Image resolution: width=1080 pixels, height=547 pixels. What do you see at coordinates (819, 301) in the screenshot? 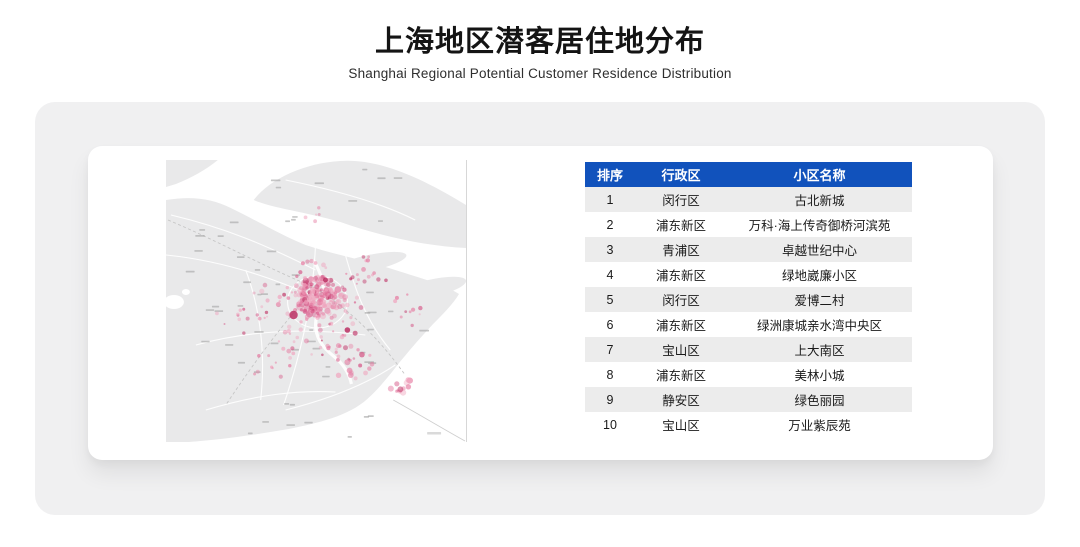
I see `community-cell: 爱博二村` at bounding box center [819, 301].